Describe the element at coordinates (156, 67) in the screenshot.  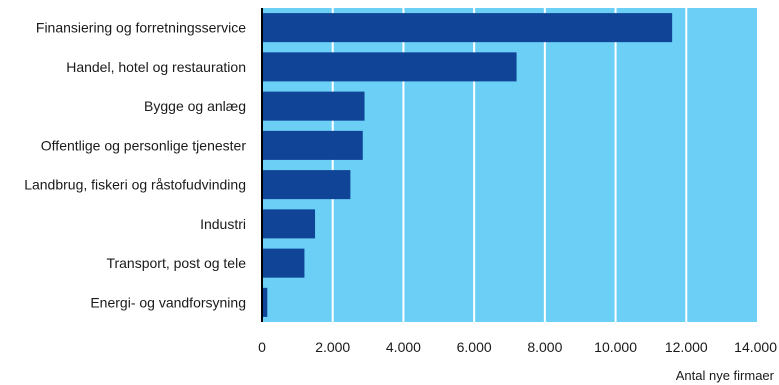
I see `category-label: Handel, hotel og restauration` at that location.